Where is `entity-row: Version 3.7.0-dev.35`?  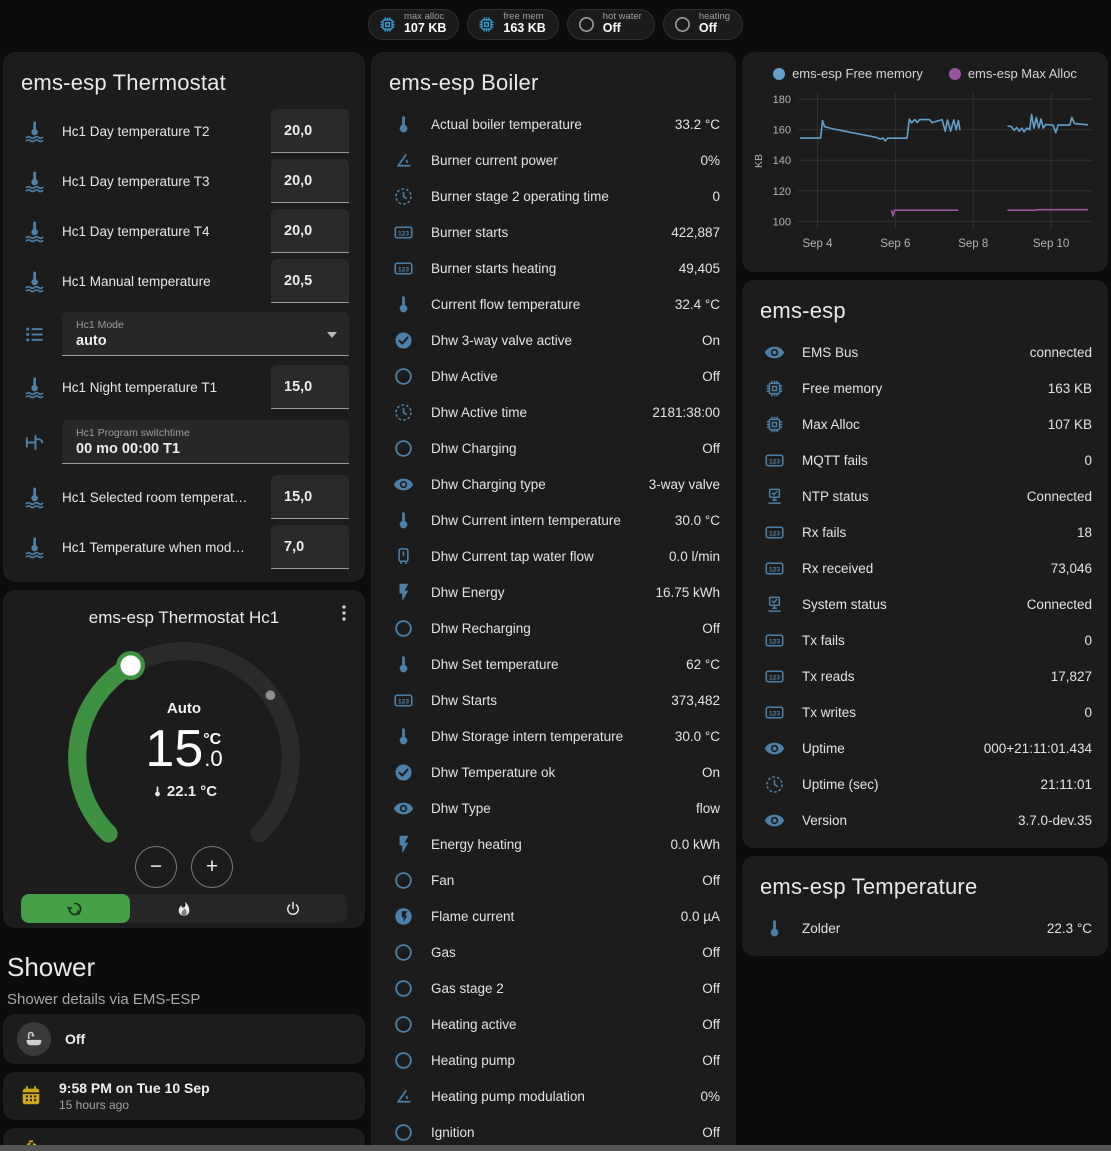 entity-row: Version 3.7.0-dev.35 is located at coordinates (925, 820).